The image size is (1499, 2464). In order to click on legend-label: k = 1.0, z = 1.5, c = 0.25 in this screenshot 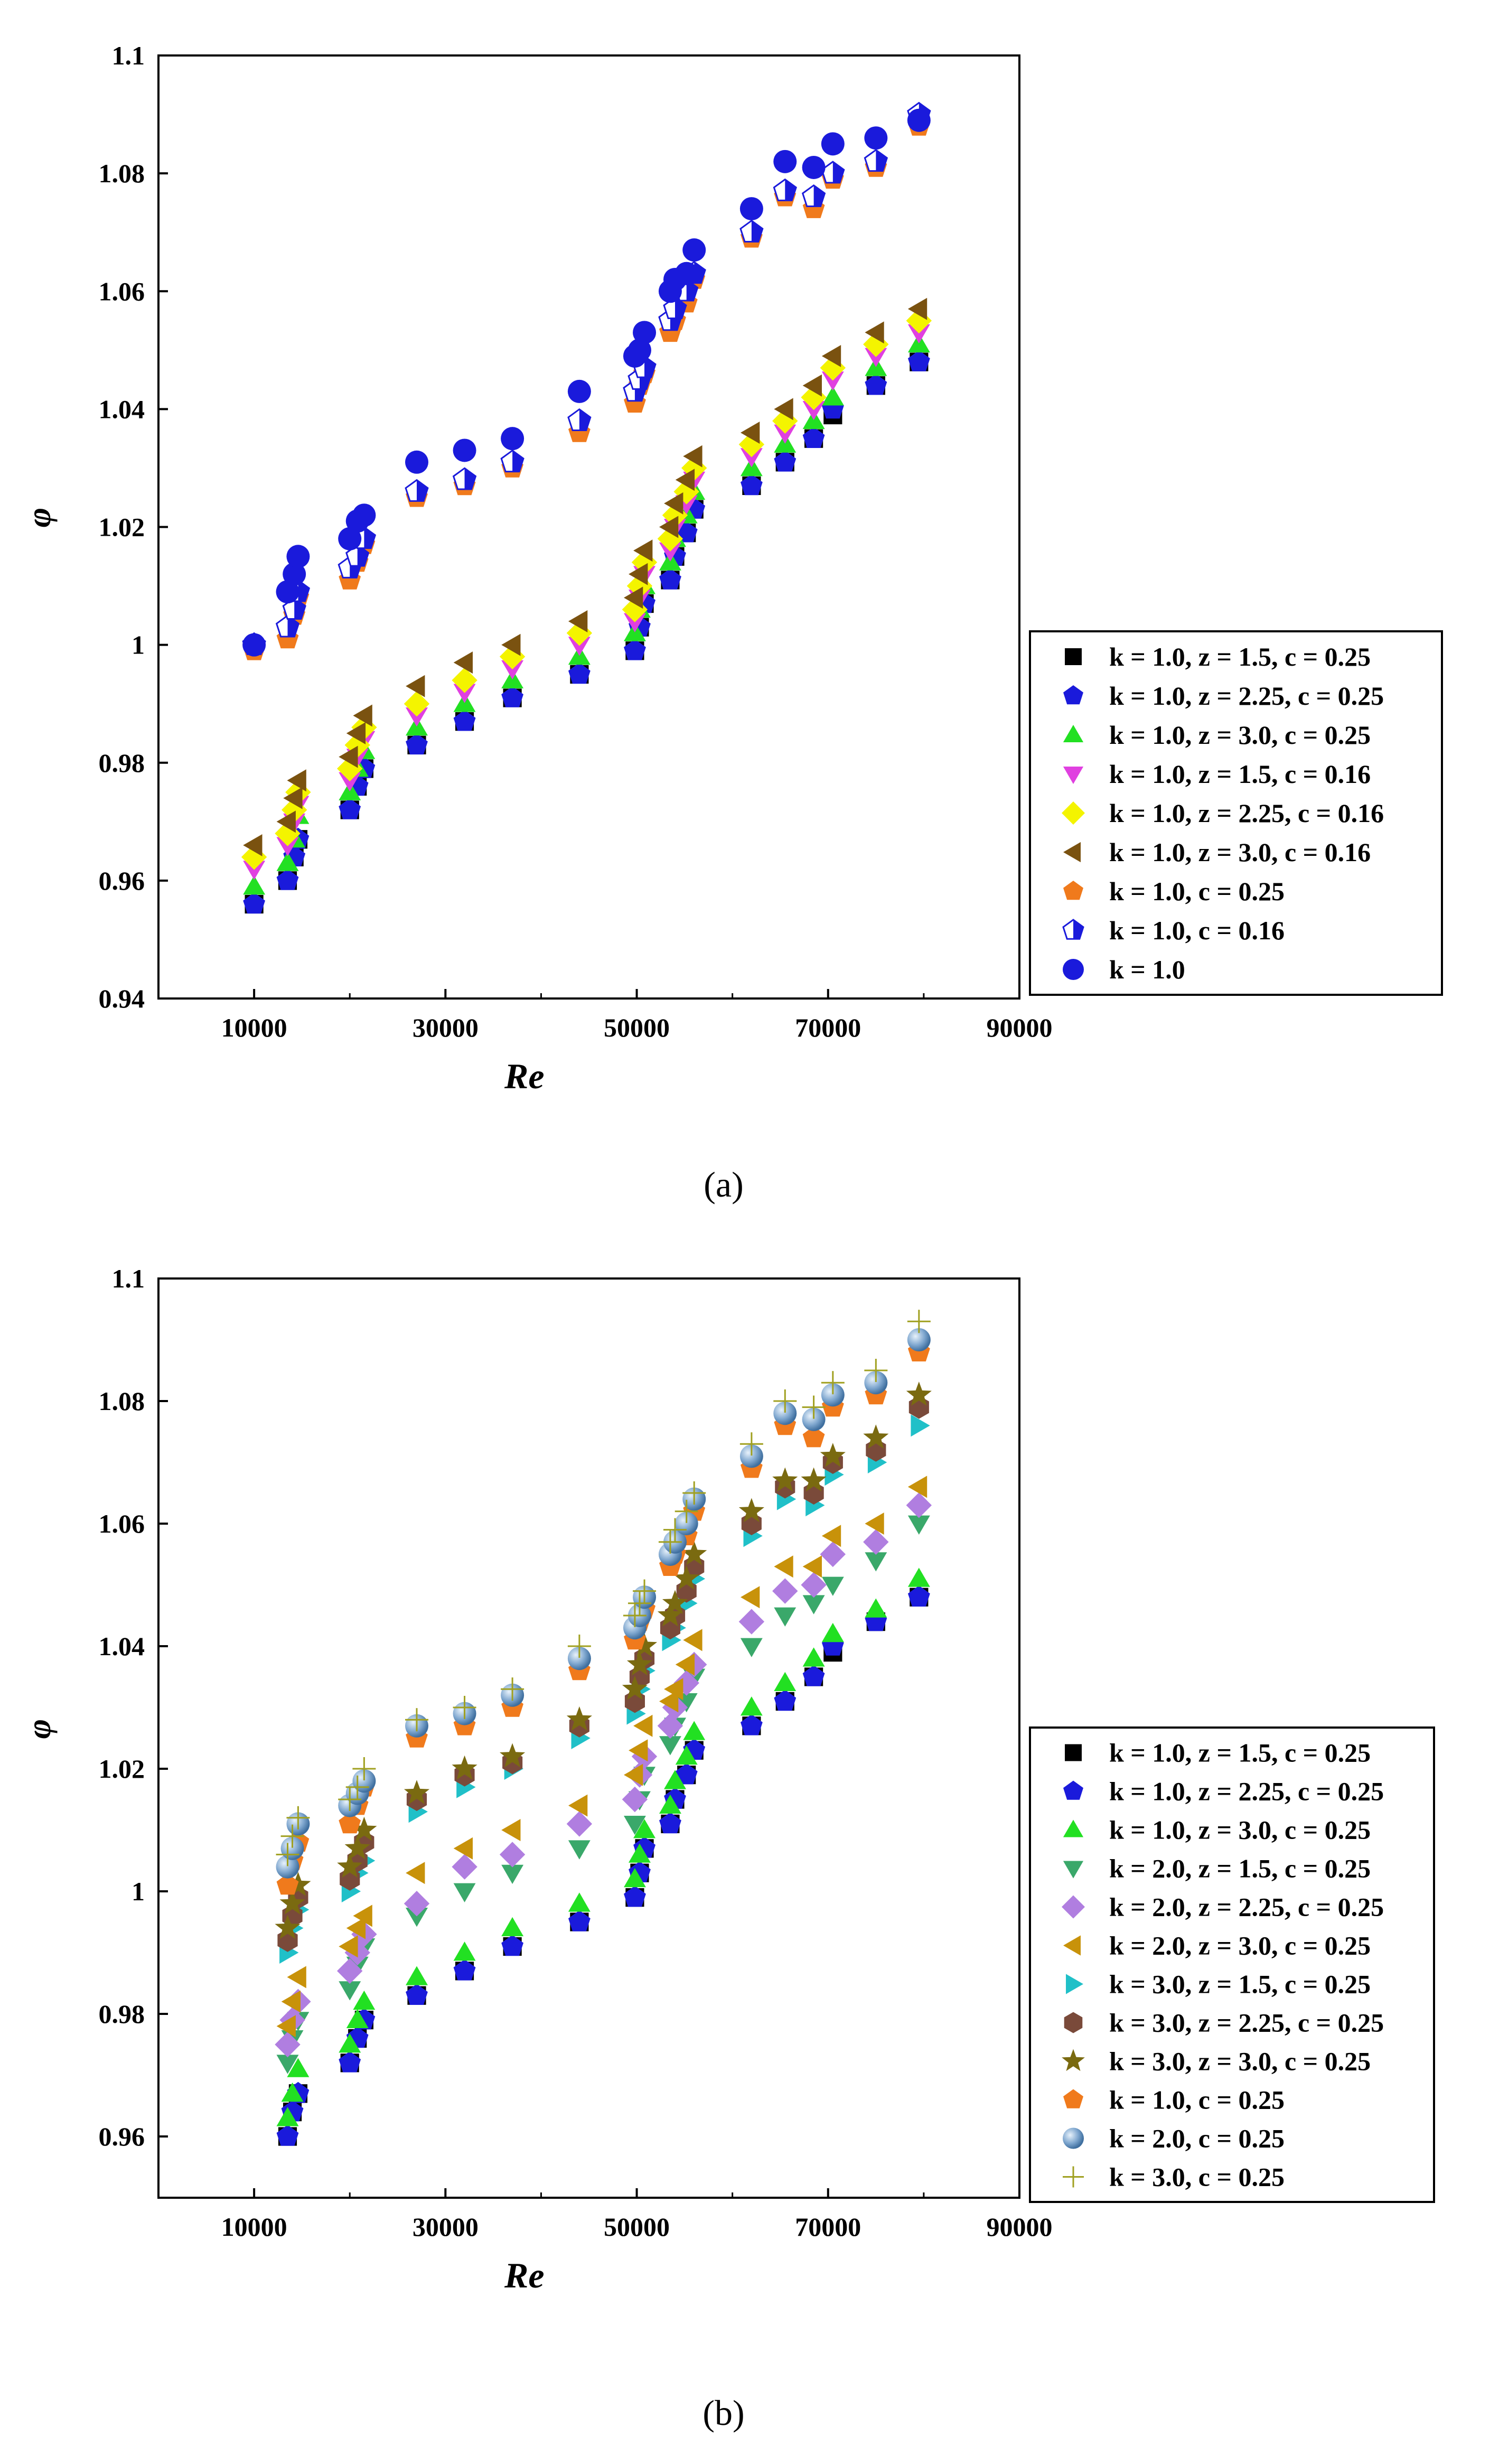, I will do `click(1240, 656)`.